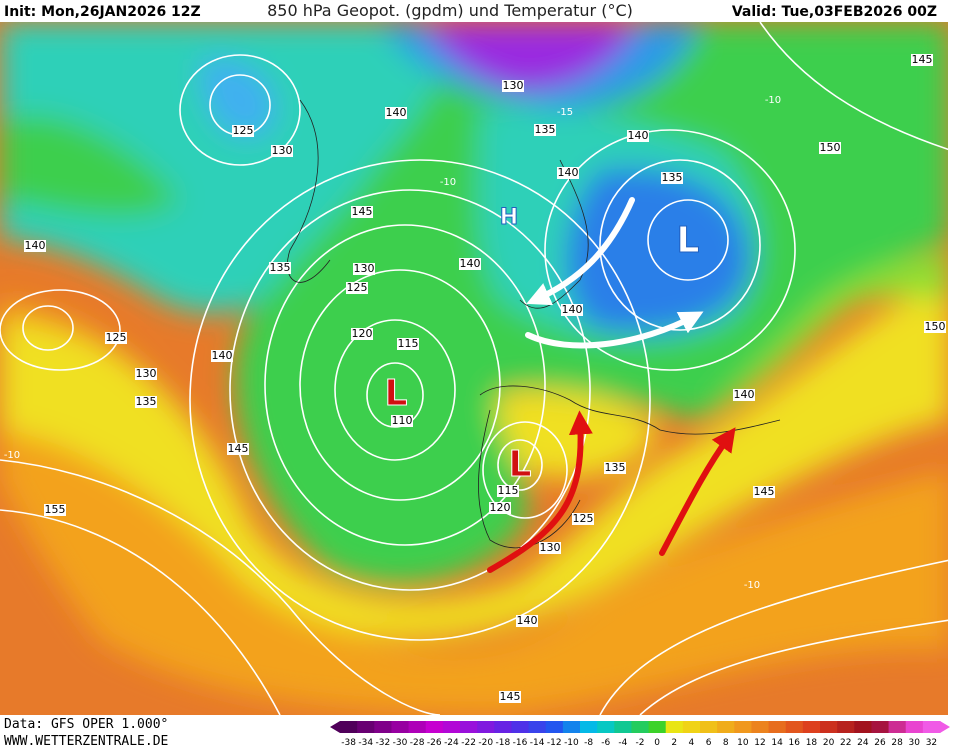 The image size is (953, 750). Describe the element at coordinates (657, 743) in the screenshot. I see `color-label: 0` at that location.